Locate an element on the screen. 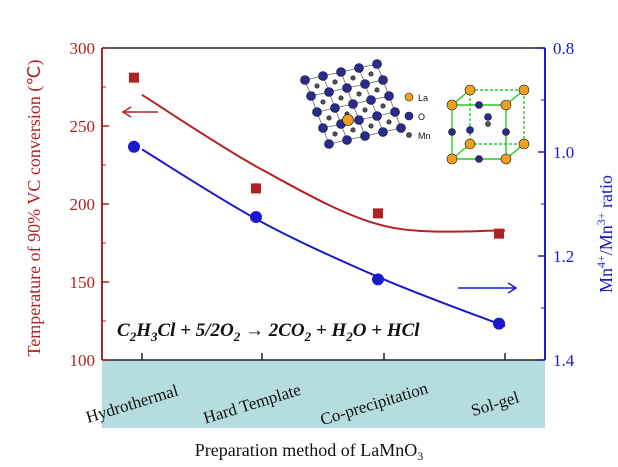 The height and width of the screenshot is (467, 618). right-axis-arrow is located at coordinates (488, 288).